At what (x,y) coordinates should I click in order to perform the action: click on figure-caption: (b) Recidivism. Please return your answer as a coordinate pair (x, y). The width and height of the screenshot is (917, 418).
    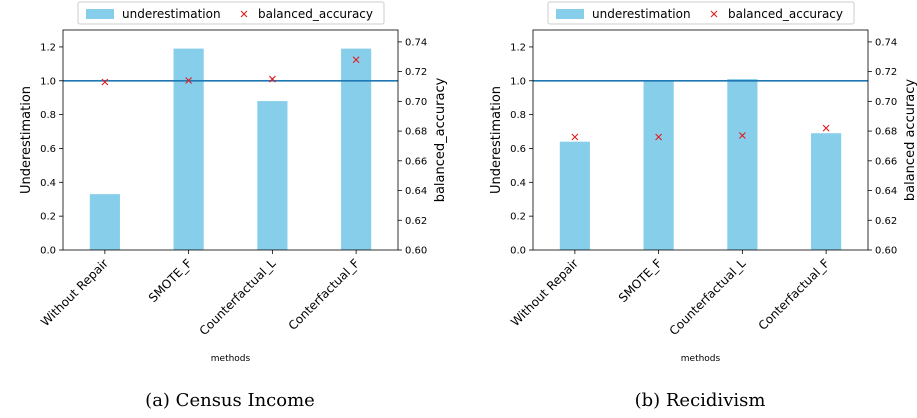
    Looking at the image, I should click on (700, 400).